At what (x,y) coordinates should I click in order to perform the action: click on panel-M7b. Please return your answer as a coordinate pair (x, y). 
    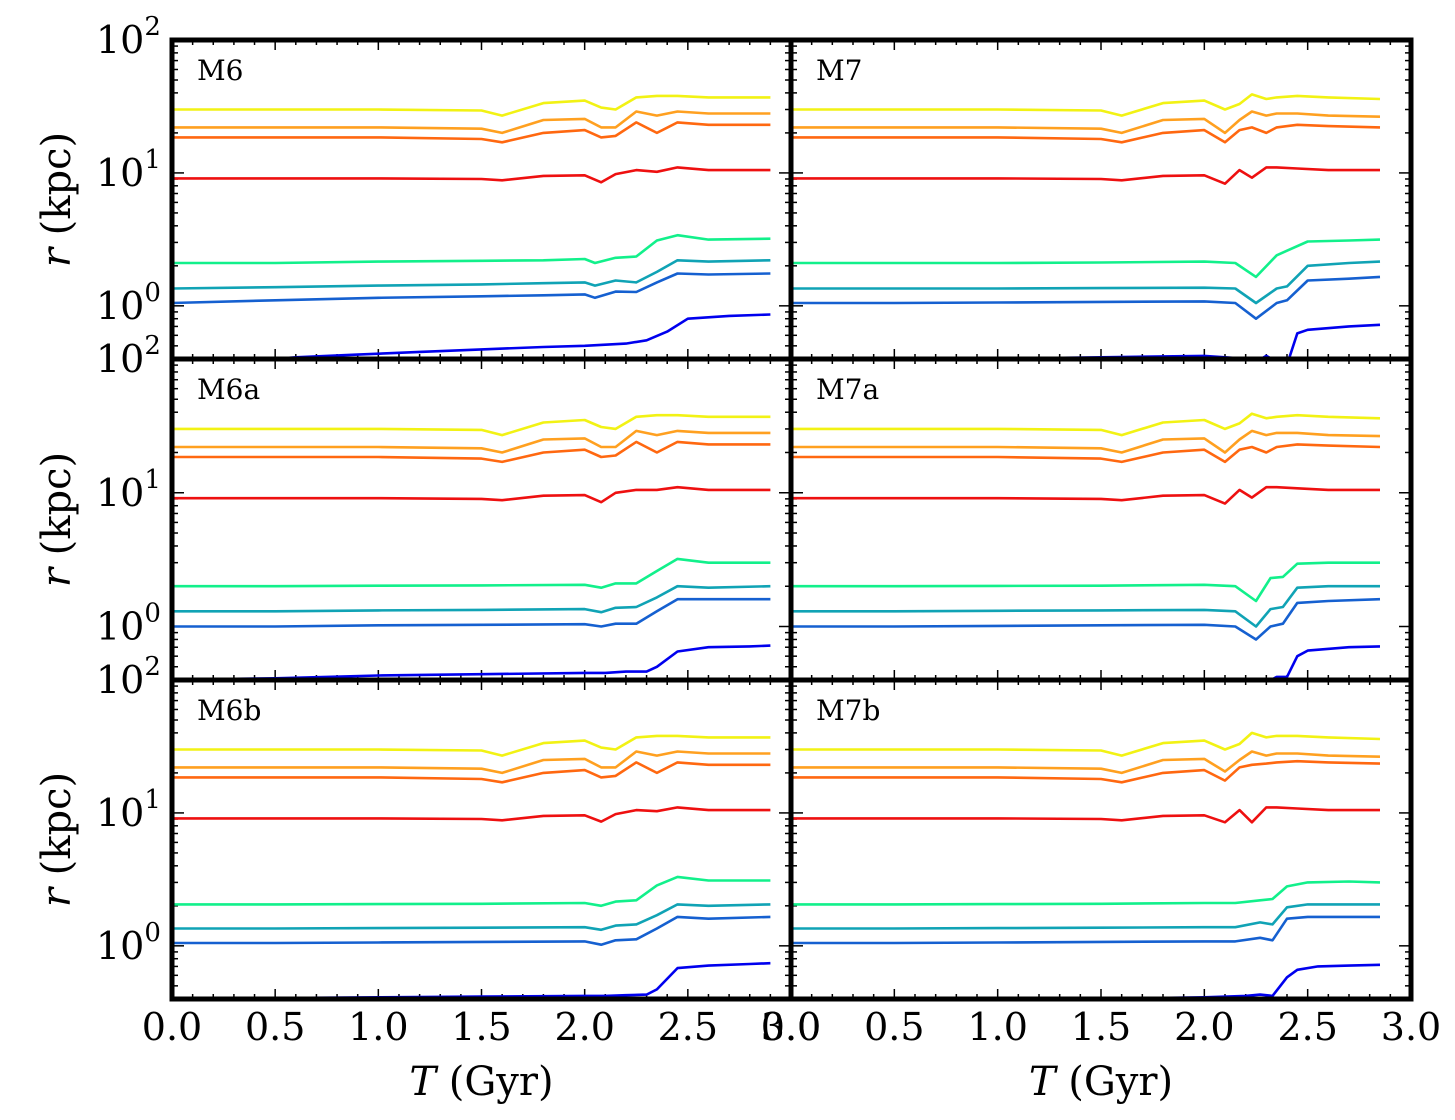
    Looking at the image, I should click on (1101, 839).